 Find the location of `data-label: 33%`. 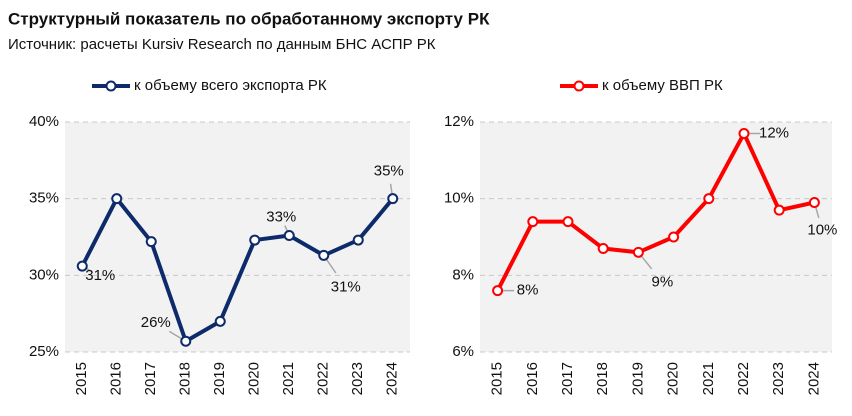

data-label: 33% is located at coordinates (281, 216).